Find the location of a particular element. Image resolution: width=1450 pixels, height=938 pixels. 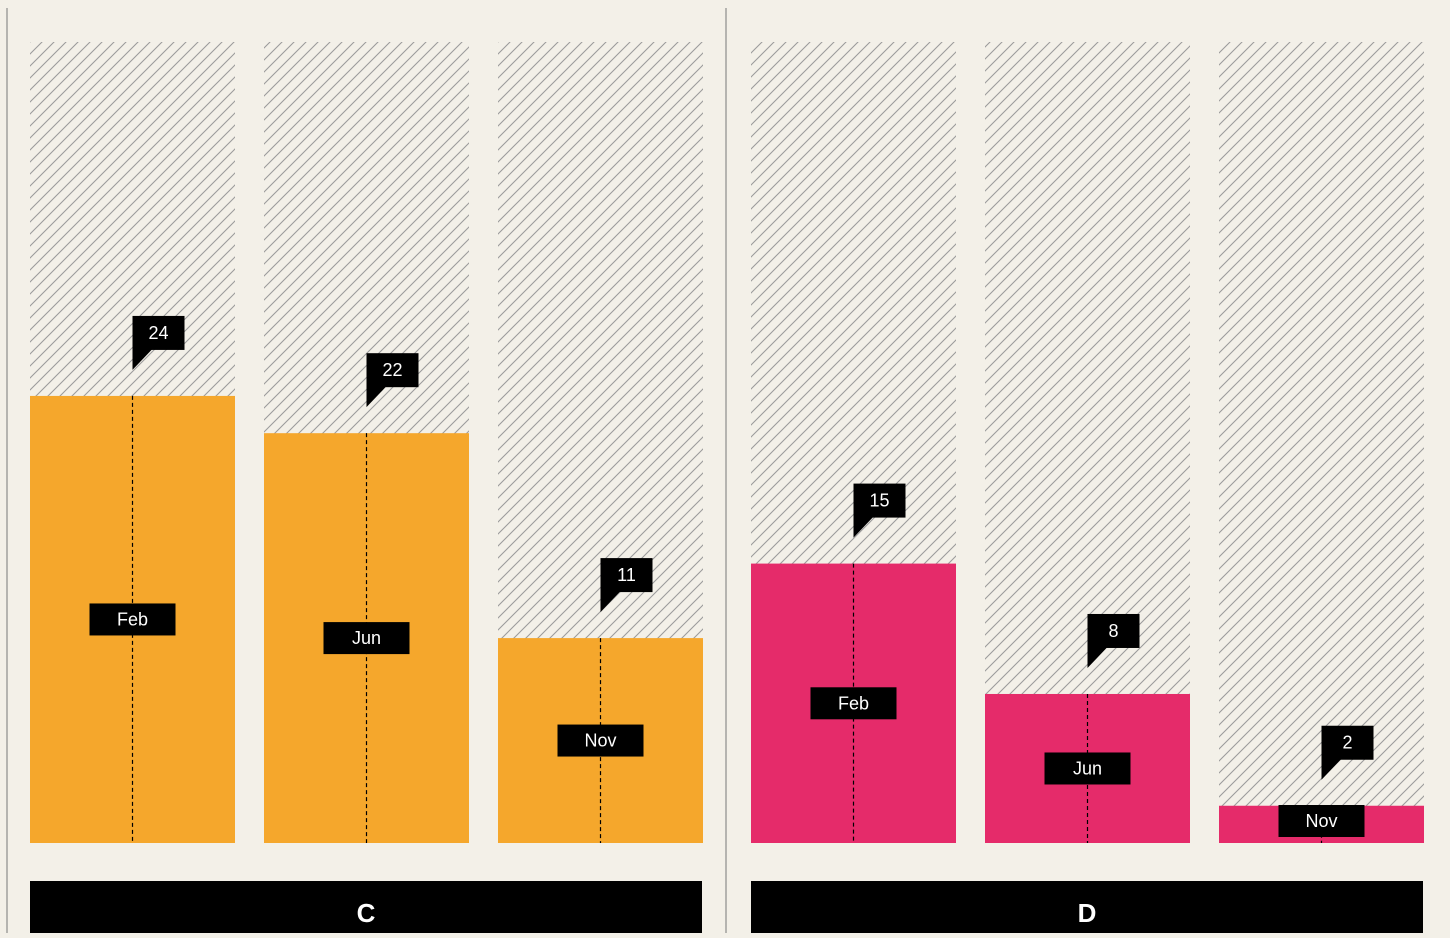

value-callout-box-d-nov is located at coordinates (1347, 742).